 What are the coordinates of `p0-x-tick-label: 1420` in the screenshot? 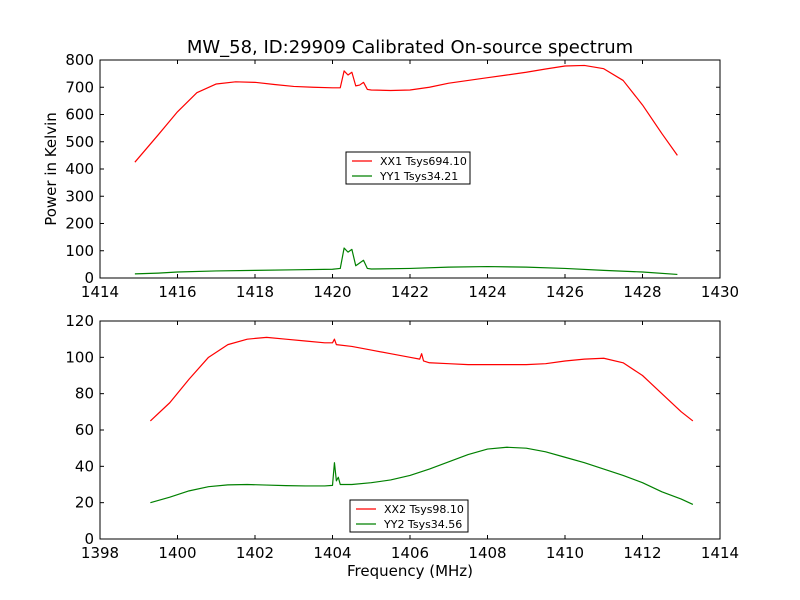 It's located at (332, 292).